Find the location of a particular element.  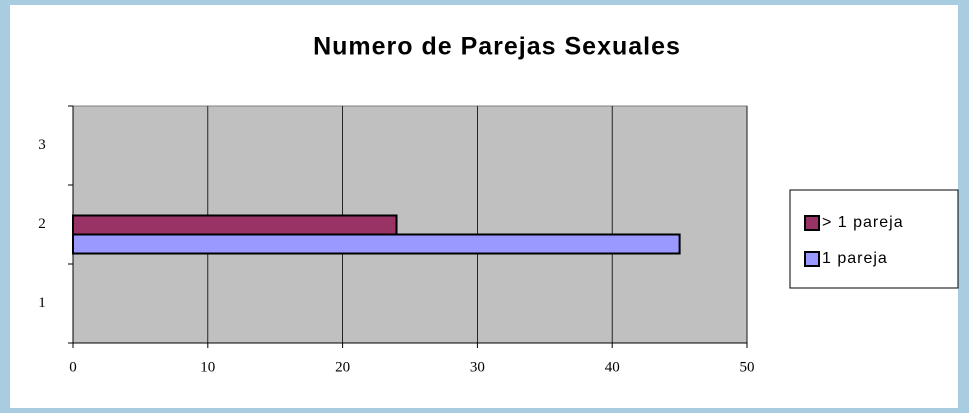

x-tick-label: 20 is located at coordinates (342, 367).